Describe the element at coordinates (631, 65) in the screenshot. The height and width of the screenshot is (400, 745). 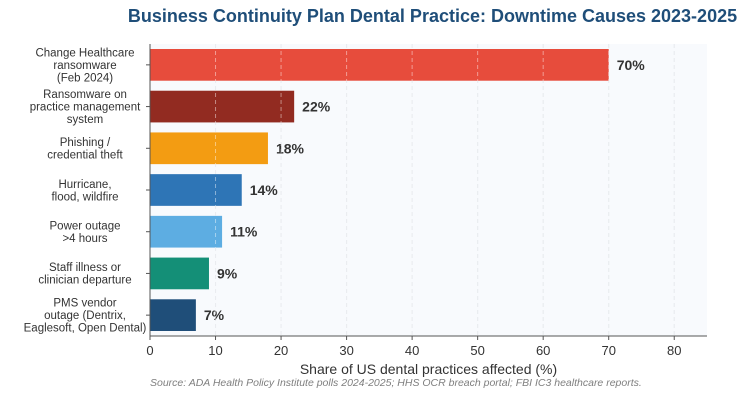
I see `value-label: 70%` at that location.